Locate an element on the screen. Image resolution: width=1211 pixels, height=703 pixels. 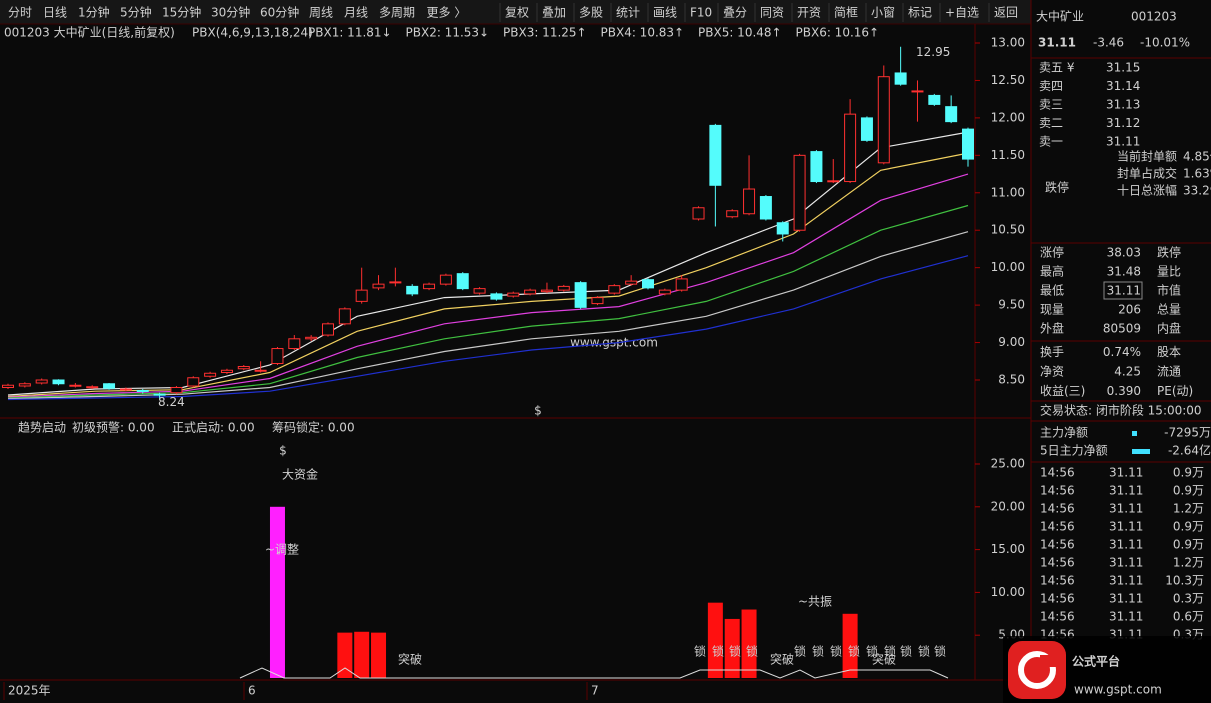
stat-label: 现量 is located at coordinates (1052, 310).